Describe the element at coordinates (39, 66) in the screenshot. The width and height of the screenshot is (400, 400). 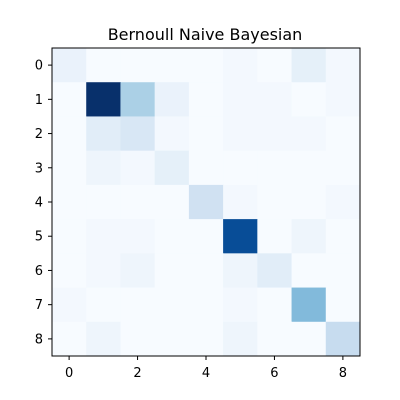
I see `y-tick-label: 0` at that location.